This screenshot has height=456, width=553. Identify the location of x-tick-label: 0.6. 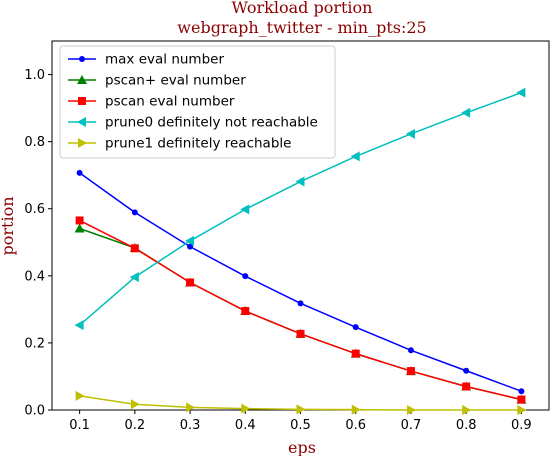
(355, 425).